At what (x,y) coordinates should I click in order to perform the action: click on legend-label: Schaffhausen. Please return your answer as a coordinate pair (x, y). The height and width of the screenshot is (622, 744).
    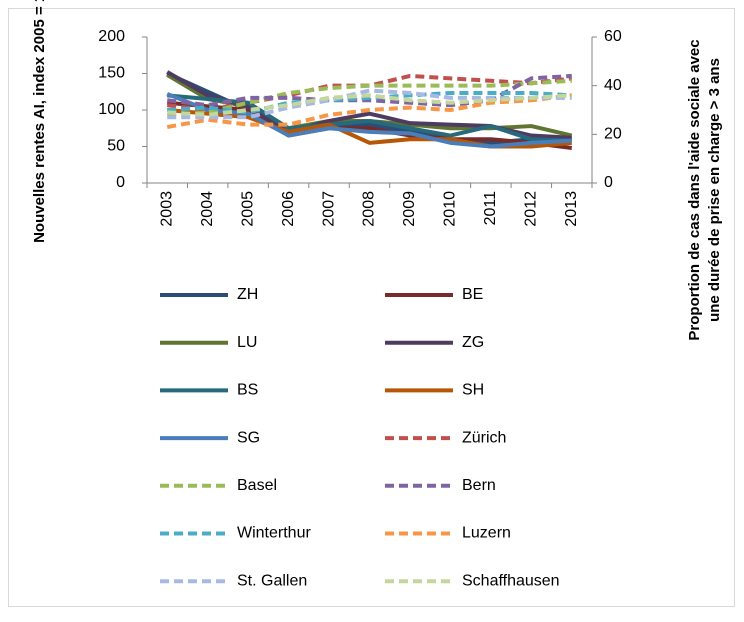
    Looking at the image, I should click on (511, 580).